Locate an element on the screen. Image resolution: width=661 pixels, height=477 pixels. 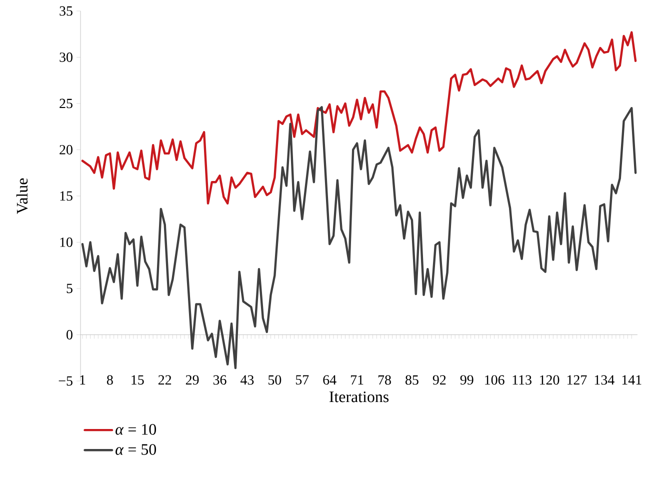
legend-label: α = 50 is located at coordinates (136, 449).